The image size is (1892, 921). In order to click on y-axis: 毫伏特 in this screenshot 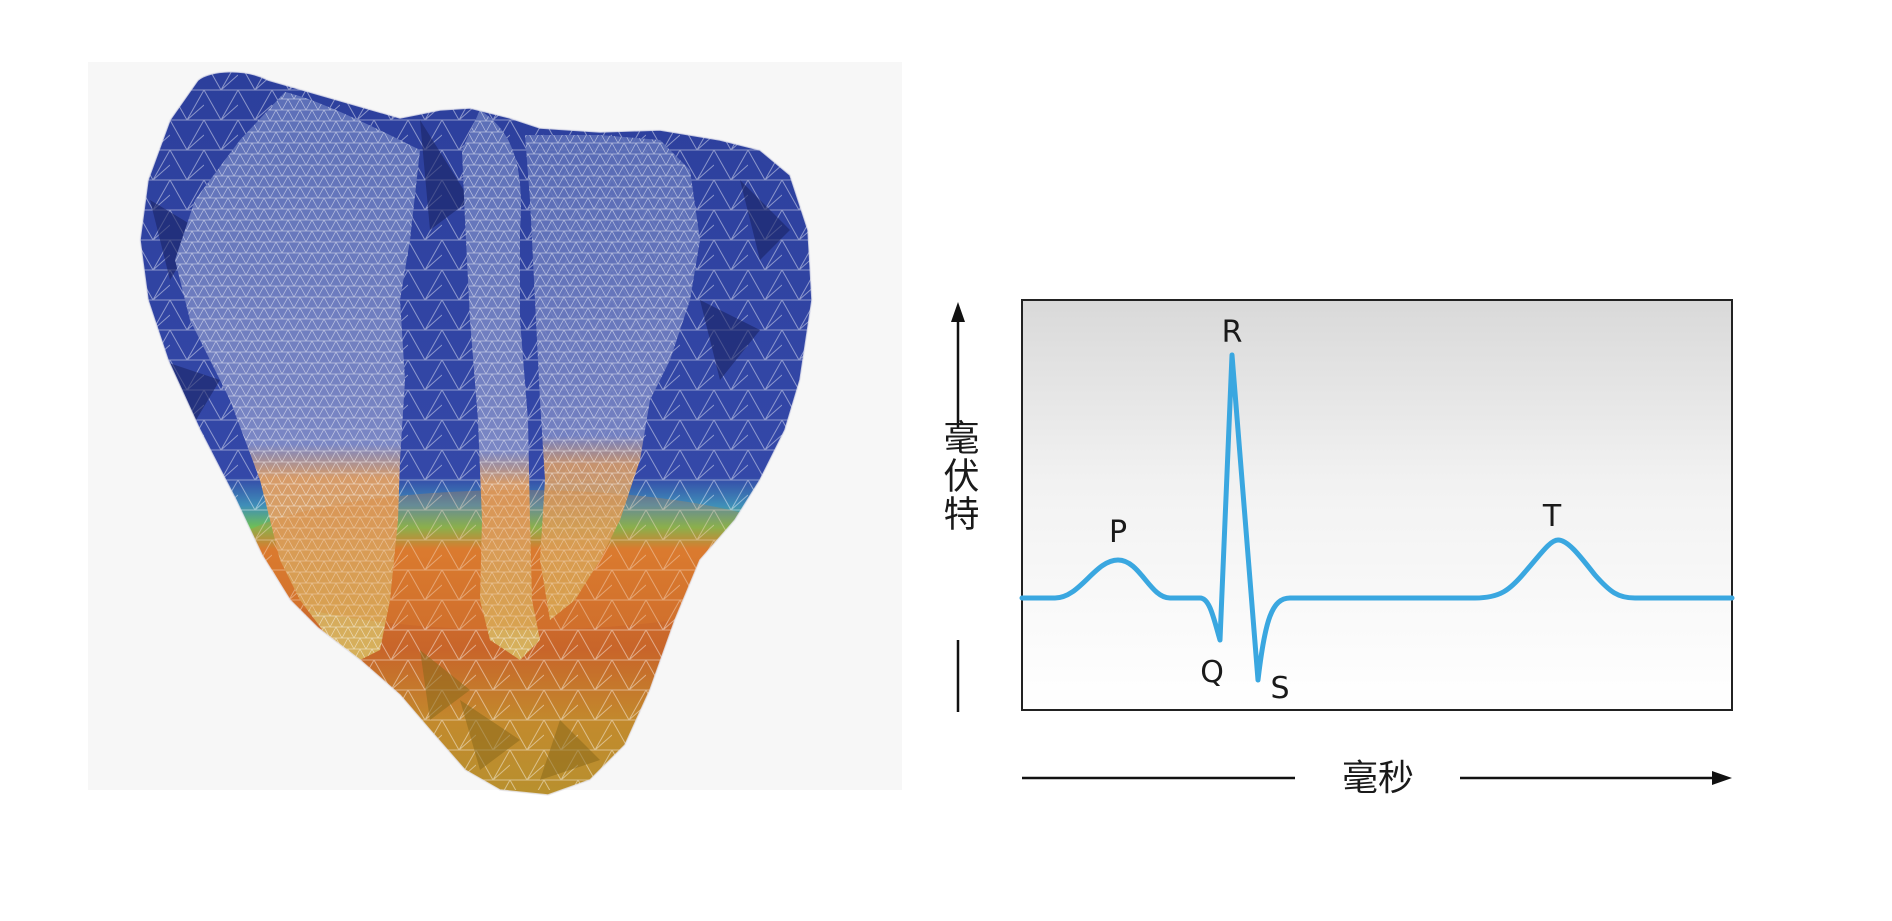, I will do `click(958, 507)`.